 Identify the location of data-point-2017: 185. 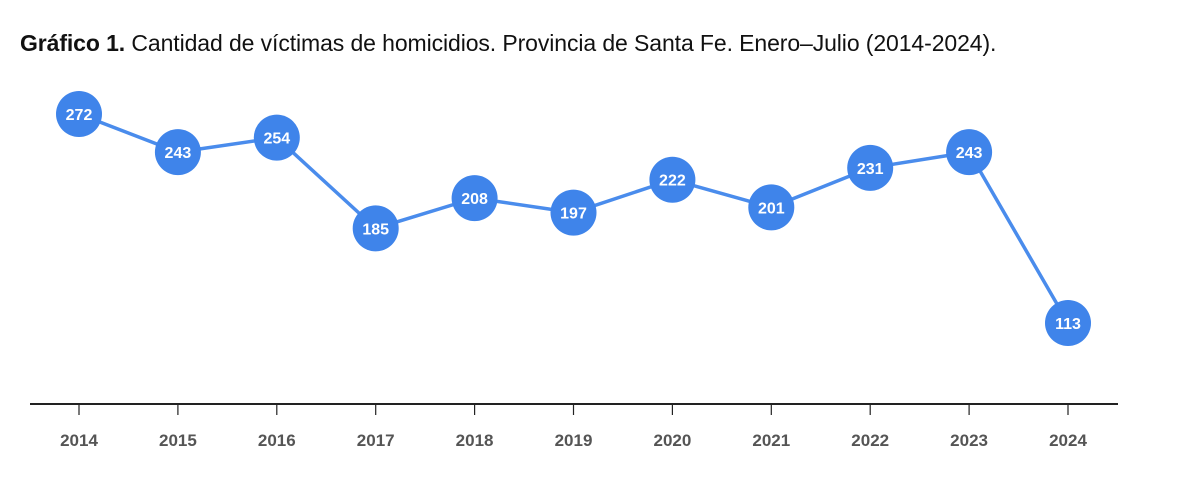
(375, 228).